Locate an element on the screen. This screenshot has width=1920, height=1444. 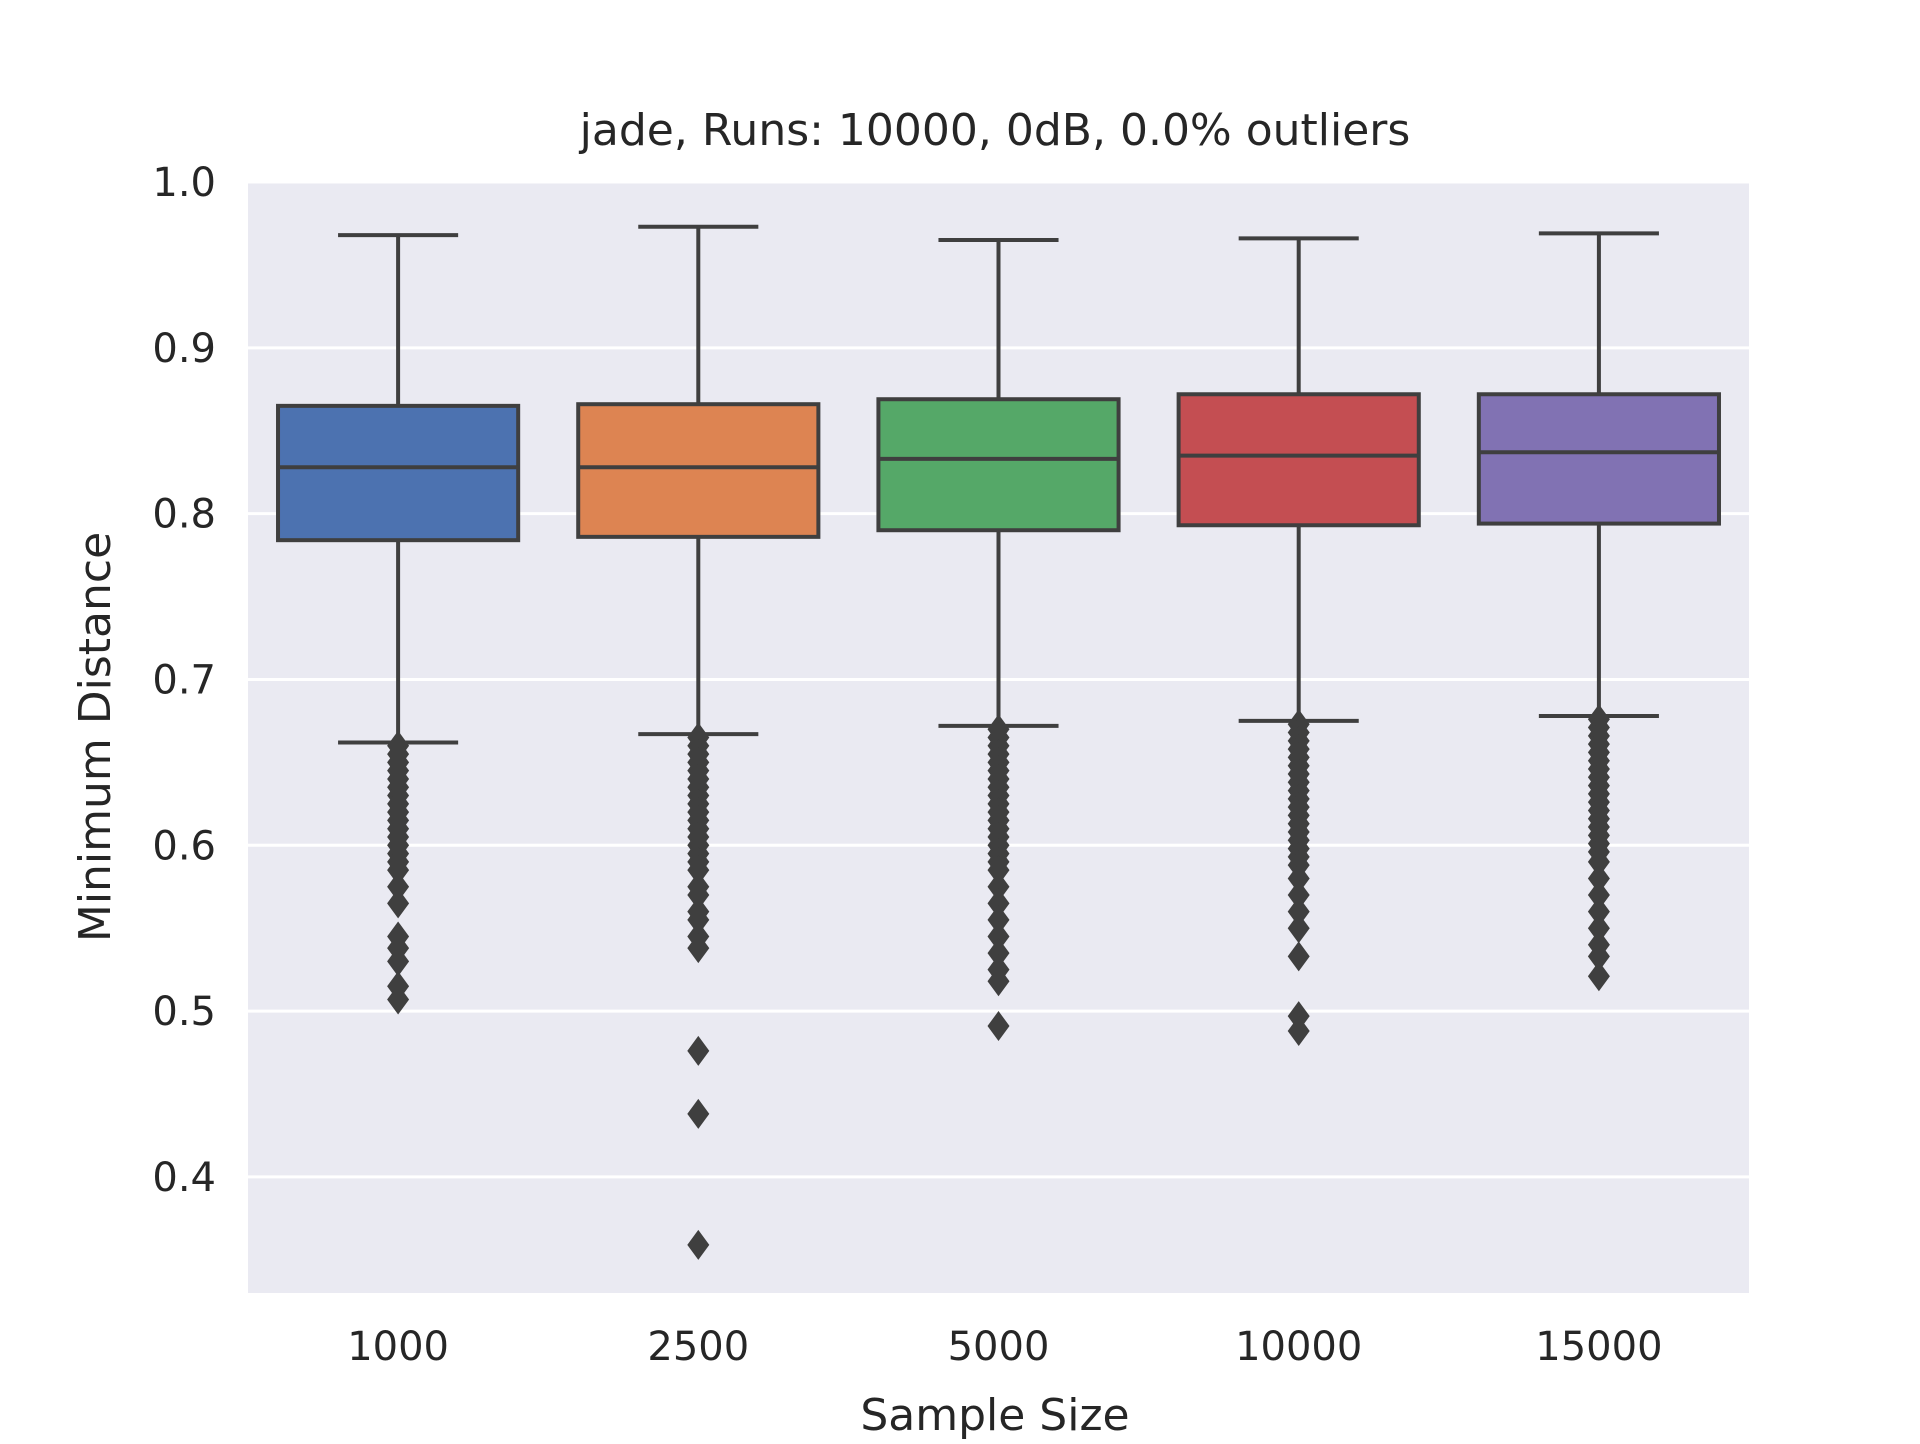
y-axis-label: Minimum Distance is located at coordinates (95, 737).